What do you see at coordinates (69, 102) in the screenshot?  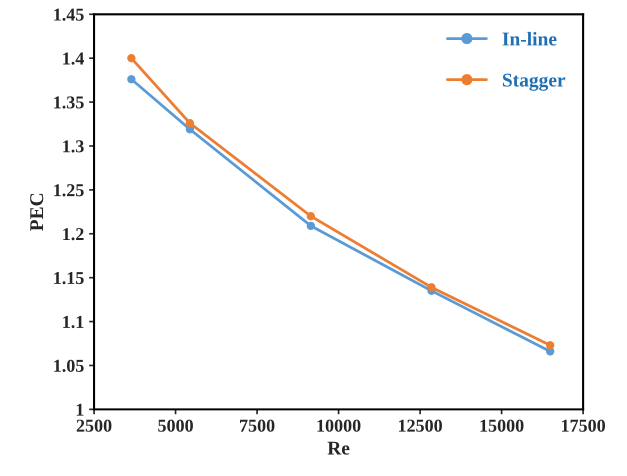 I see `y-tick-label: 1.35` at bounding box center [69, 102].